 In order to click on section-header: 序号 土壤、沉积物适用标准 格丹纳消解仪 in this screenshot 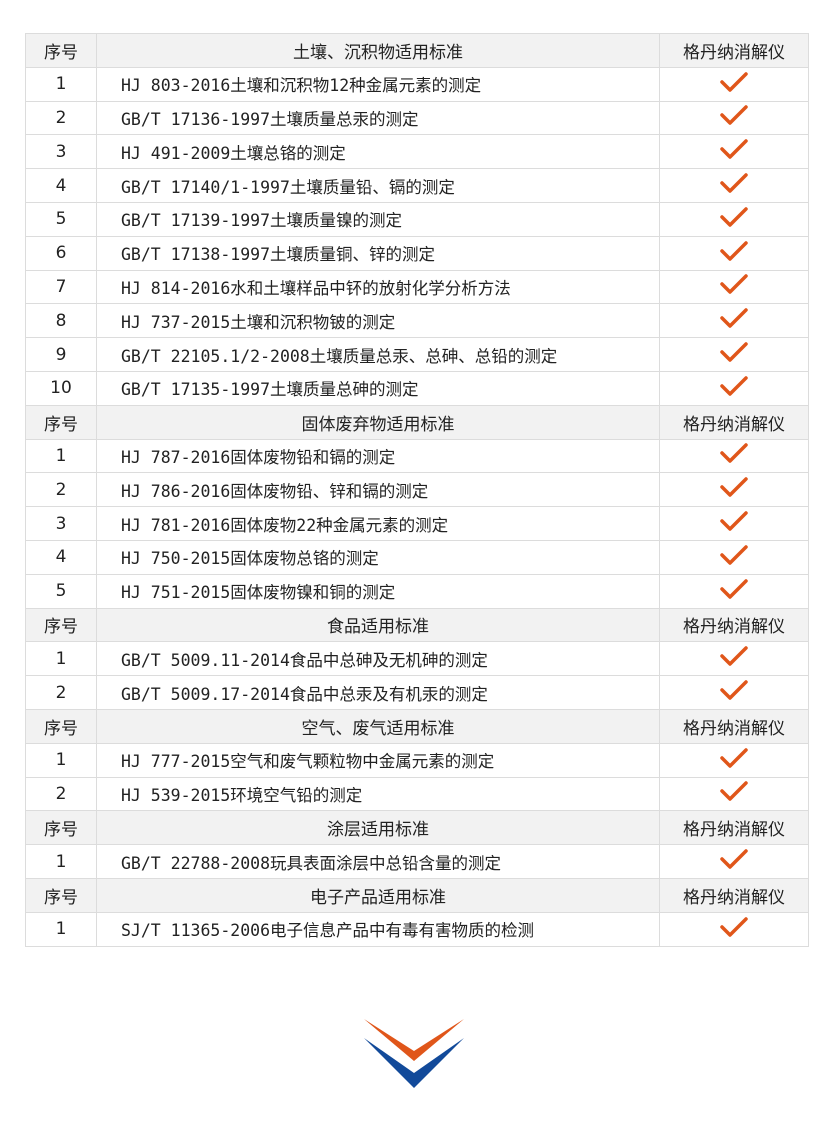, I will do `click(417, 50)`.